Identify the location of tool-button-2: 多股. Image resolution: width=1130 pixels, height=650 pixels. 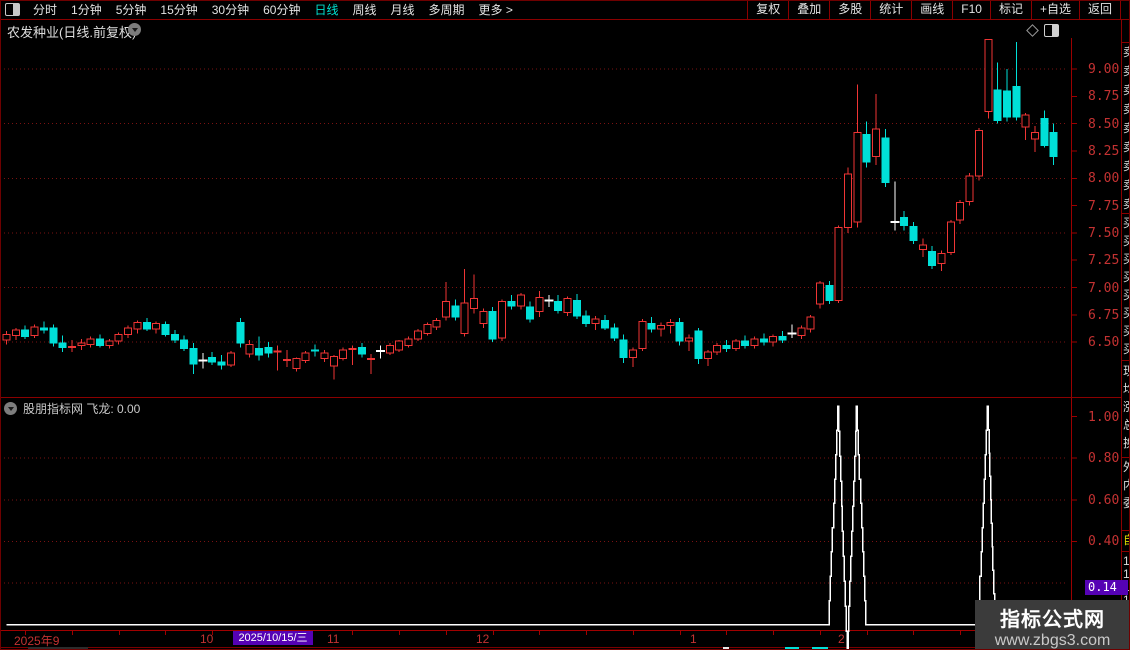
(851, 9).